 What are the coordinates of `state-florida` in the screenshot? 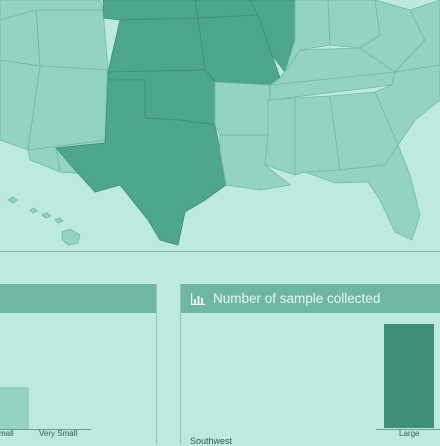 It's located at (362, 192).